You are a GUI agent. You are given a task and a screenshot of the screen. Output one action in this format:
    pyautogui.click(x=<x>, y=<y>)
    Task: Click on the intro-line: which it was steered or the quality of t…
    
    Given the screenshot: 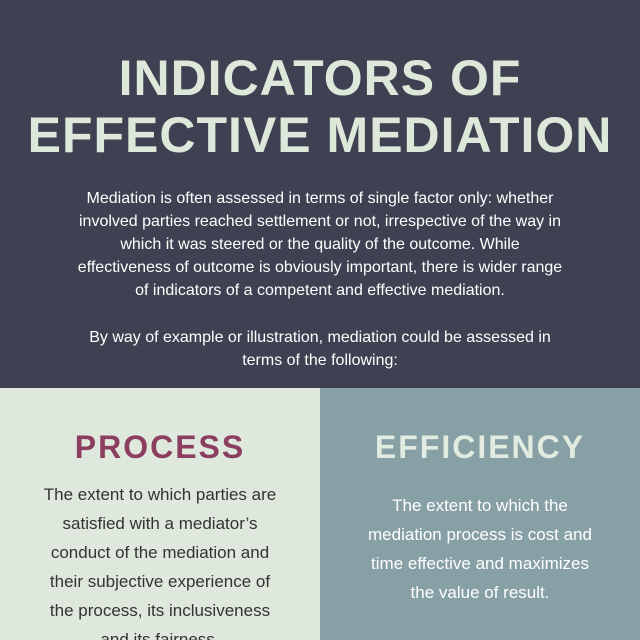 What is the action you would take?
    pyautogui.click(x=320, y=244)
    